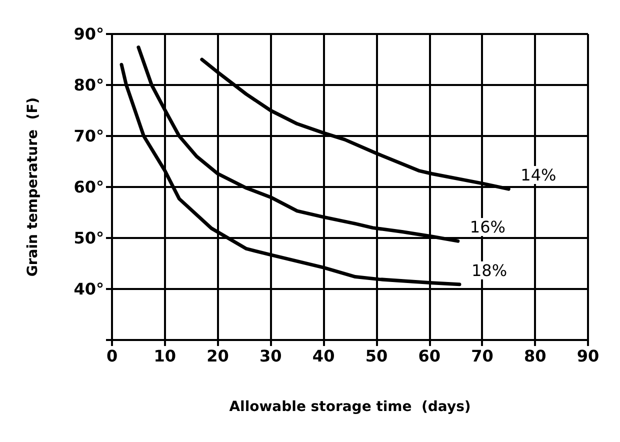 This screenshot has width=620, height=442. What do you see at coordinates (89, 34) in the screenshot?
I see `y-tick-label: 90°` at bounding box center [89, 34].